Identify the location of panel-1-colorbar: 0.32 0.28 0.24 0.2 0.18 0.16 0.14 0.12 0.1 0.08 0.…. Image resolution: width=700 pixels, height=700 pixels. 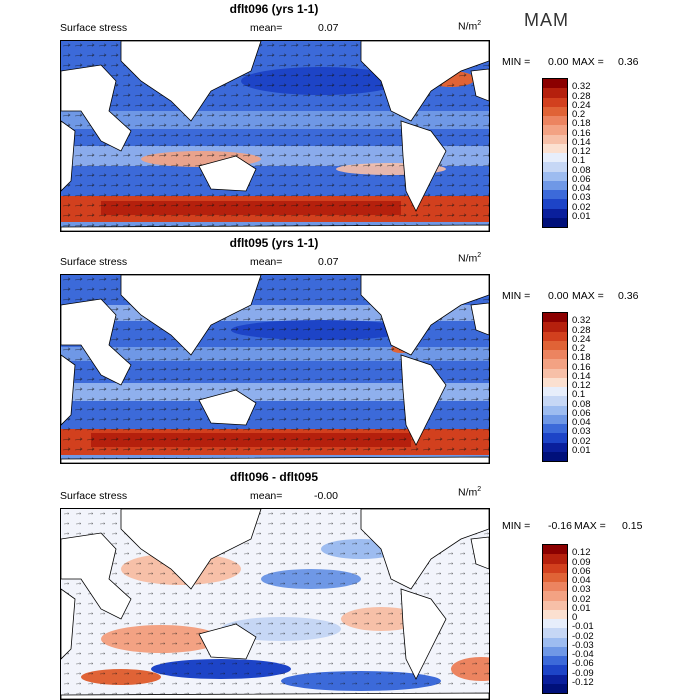
(587, 153).